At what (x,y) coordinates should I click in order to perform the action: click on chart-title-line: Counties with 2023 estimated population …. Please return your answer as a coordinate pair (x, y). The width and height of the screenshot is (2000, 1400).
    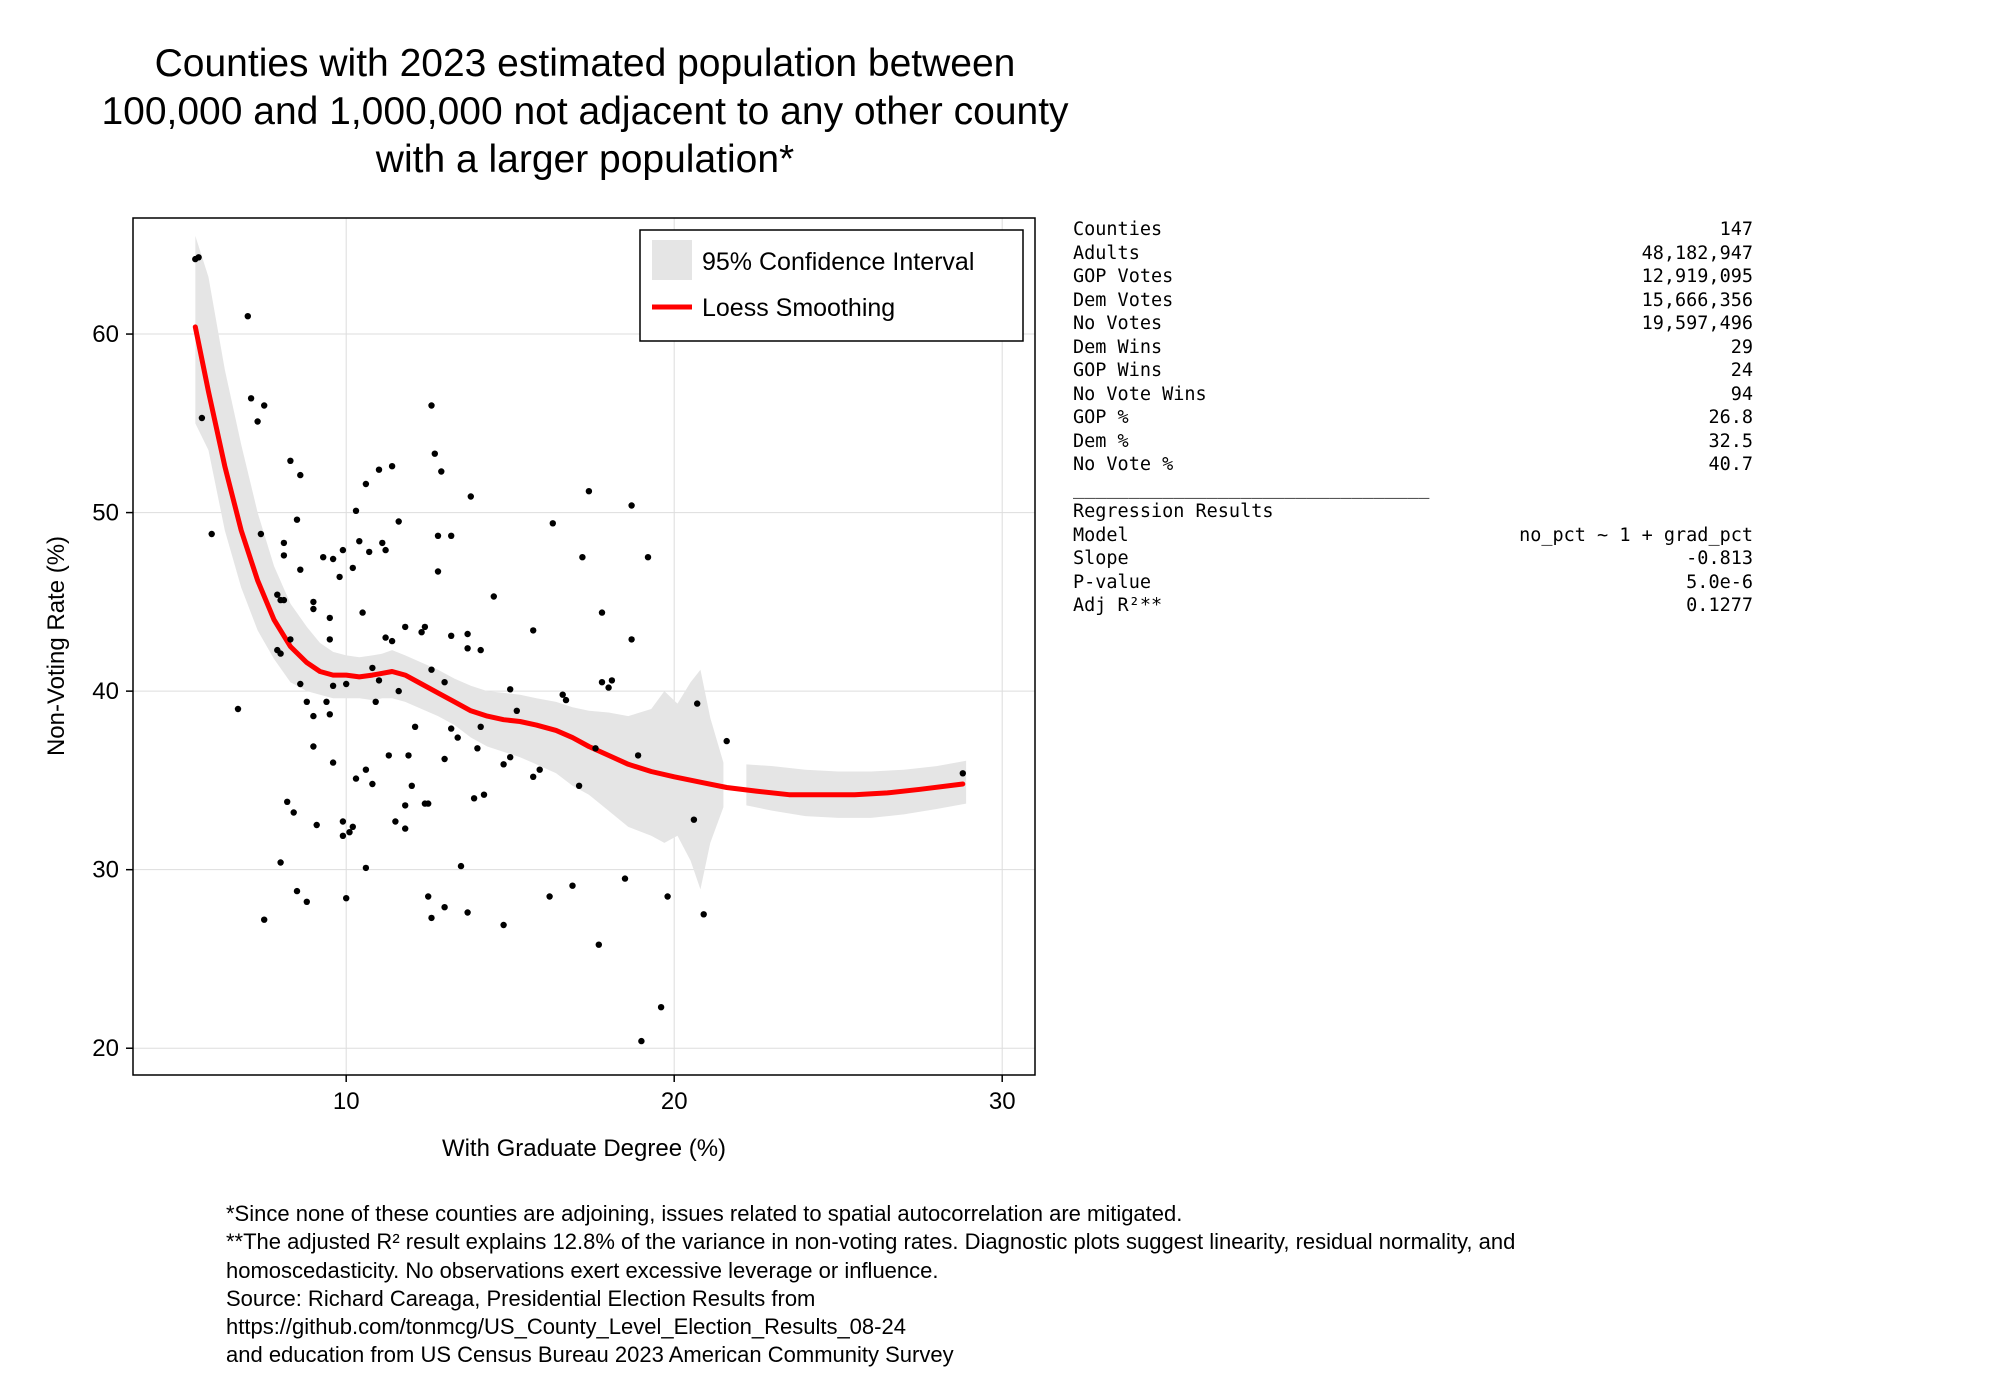
    Looking at the image, I should click on (585, 63).